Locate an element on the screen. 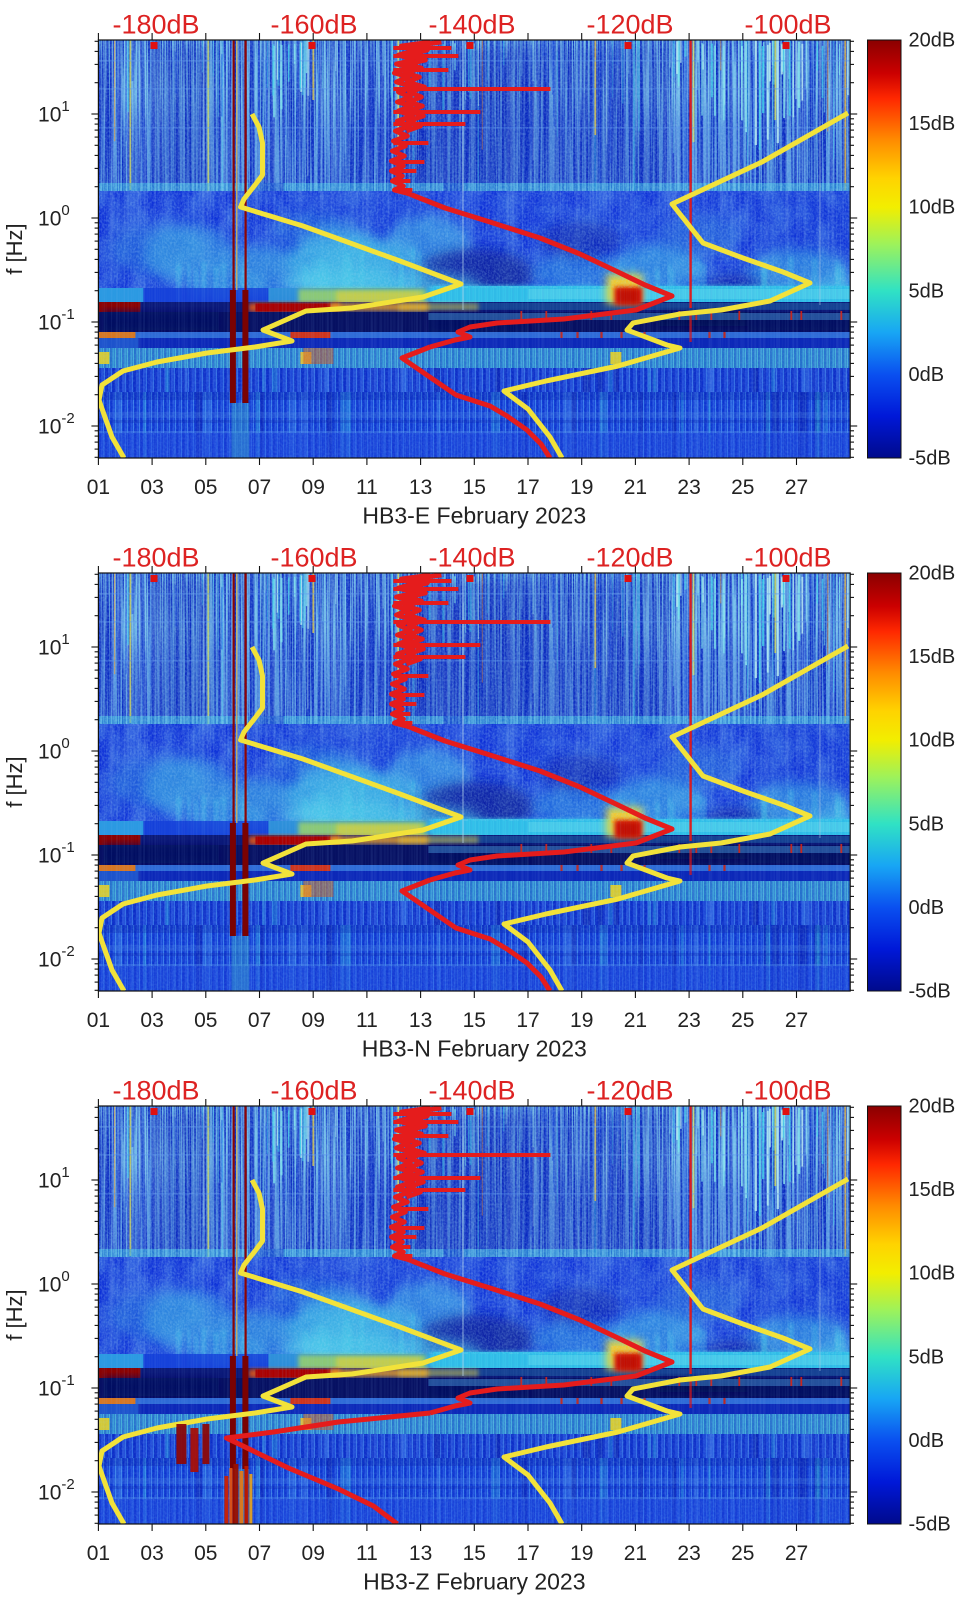 This screenshot has height=1599, width=962. svg-text: HB3-N February 2023 is located at coordinates (474, 1049).